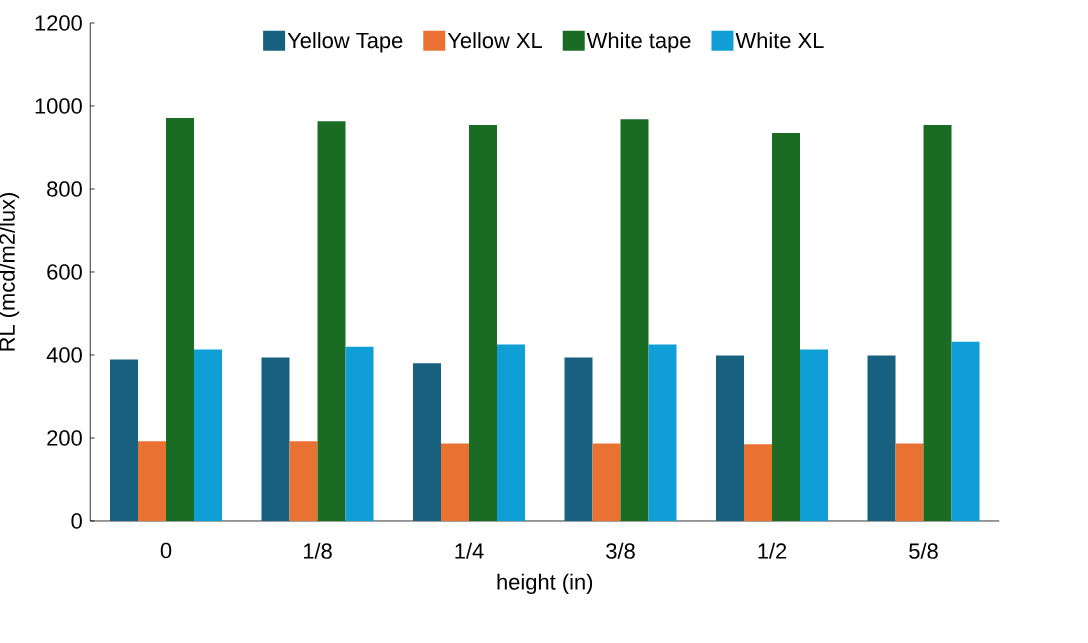 Image resolution: width=1088 pixels, height=643 pixels. What do you see at coordinates (923, 550) in the screenshot?
I see `x-tick-label: 5/8` at bounding box center [923, 550].